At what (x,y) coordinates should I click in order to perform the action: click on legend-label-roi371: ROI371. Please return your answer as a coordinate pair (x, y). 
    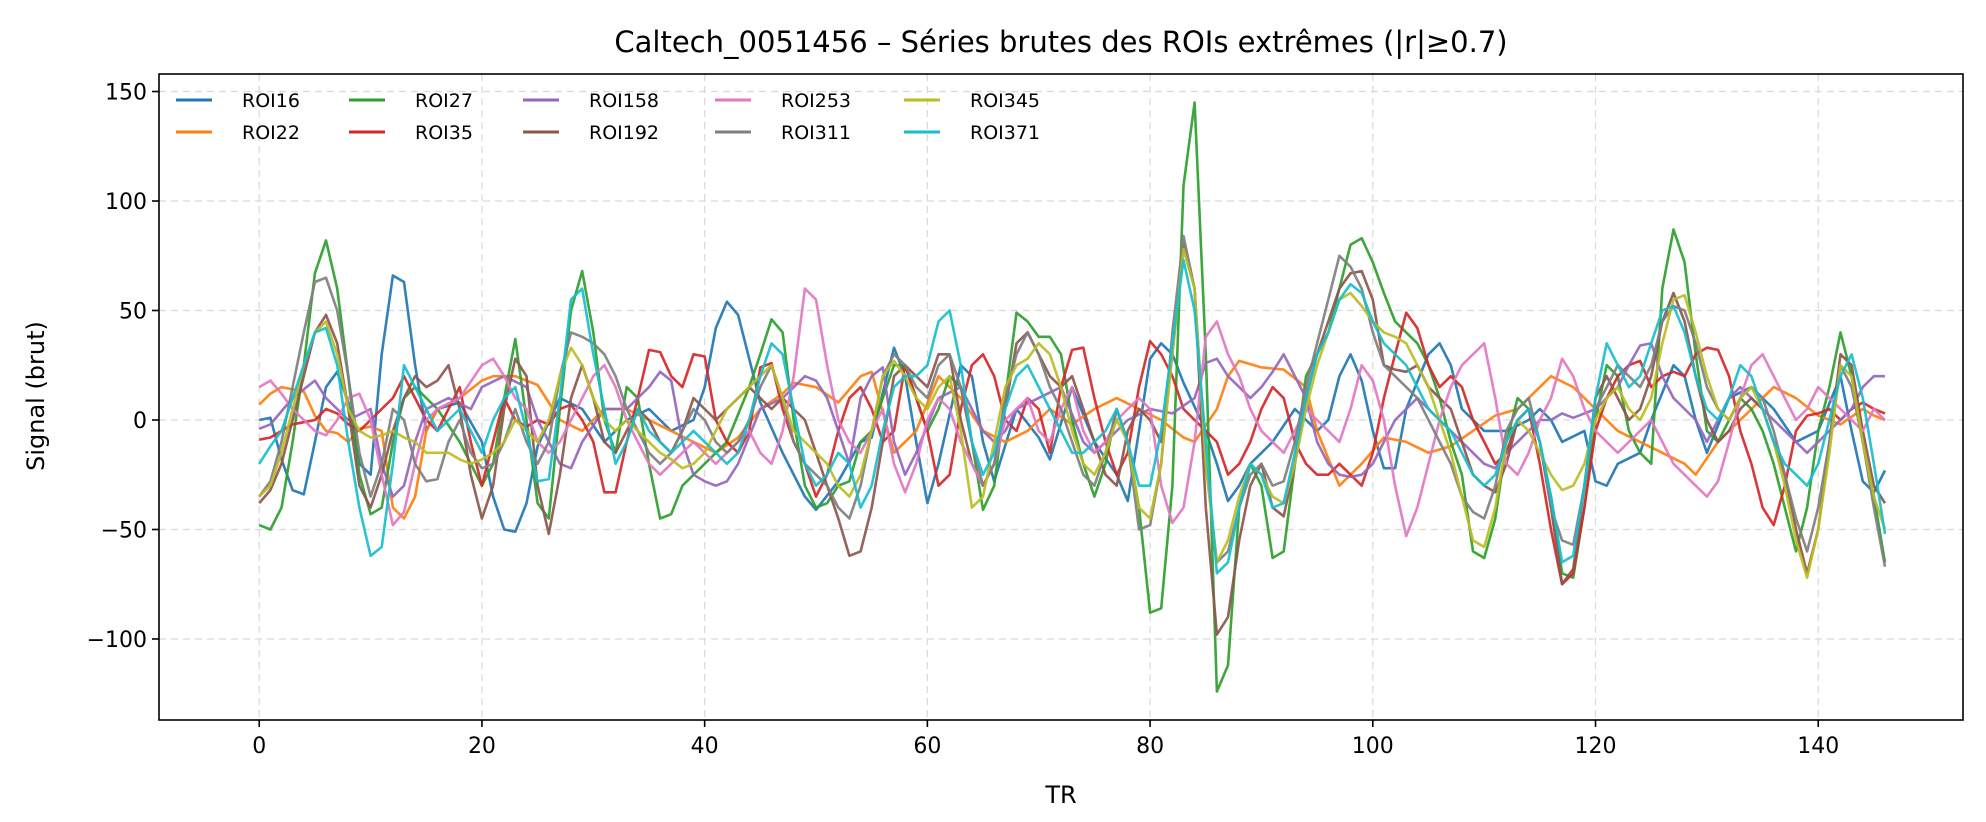
    Looking at the image, I should click on (1005, 133).